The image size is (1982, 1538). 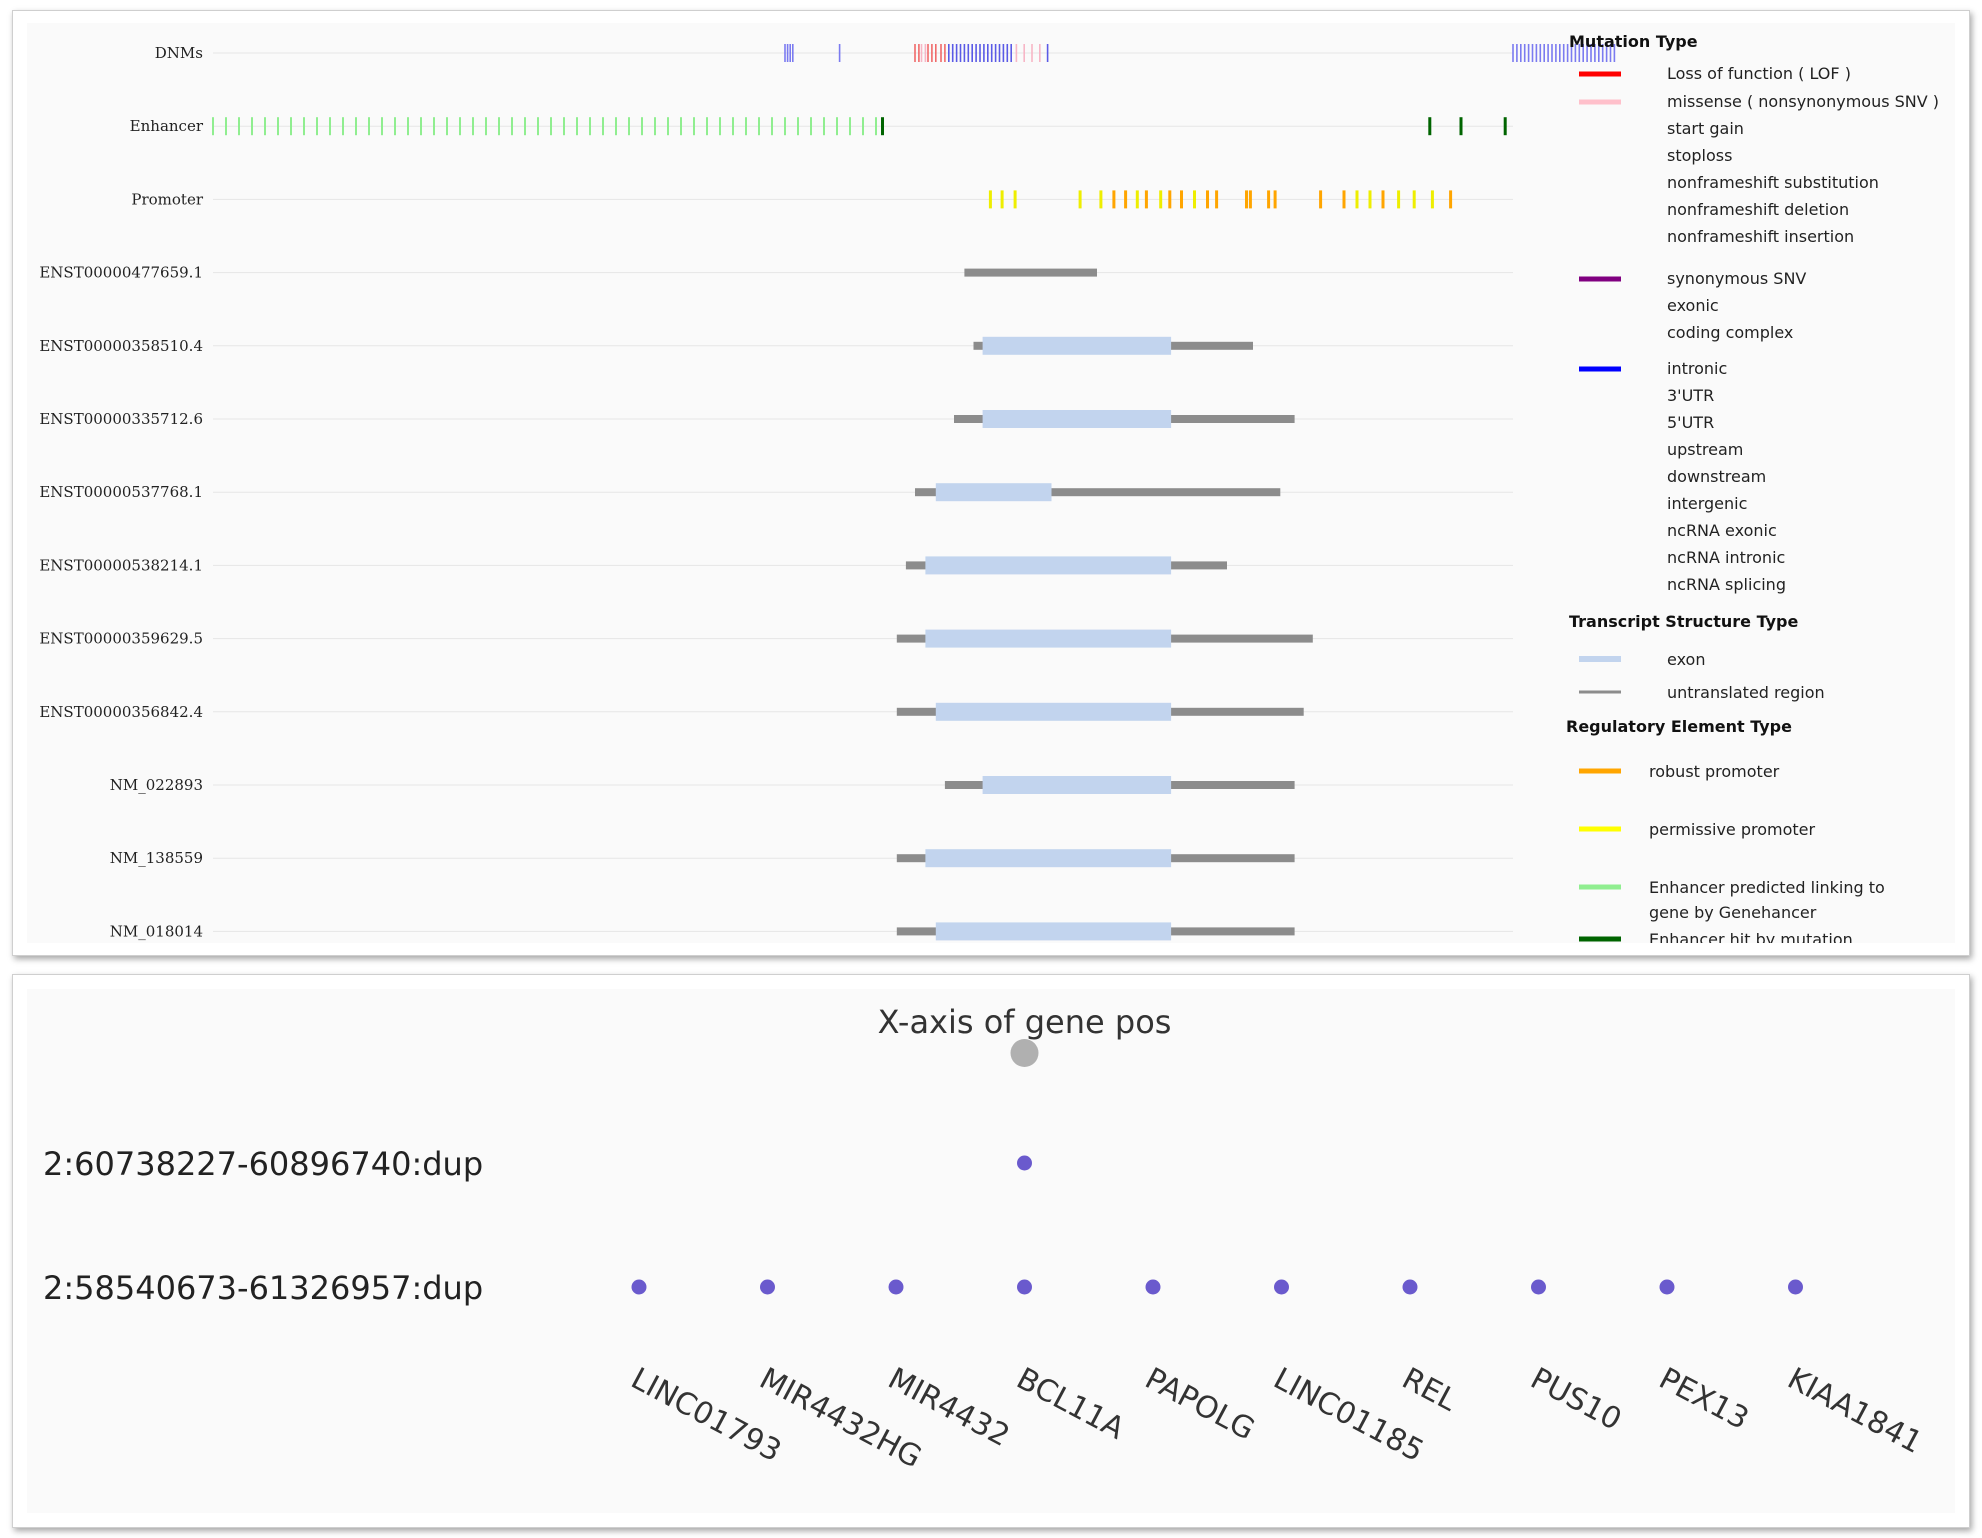 What do you see at coordinates (1716, 476) in the screenshot?
I see `legend-item: downstream` at bounding box center [1716, 476].